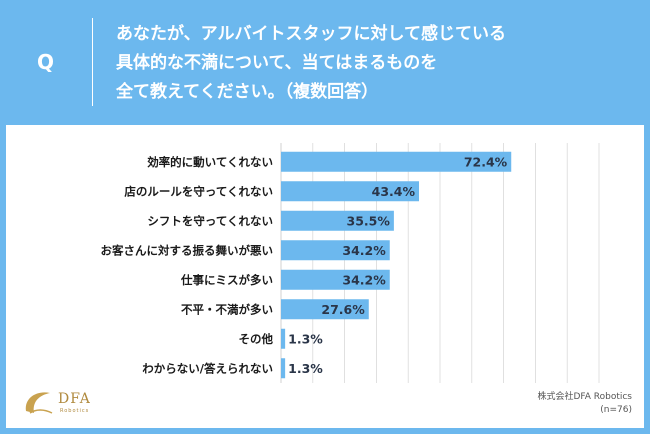  I want to click on logo-subtext: Robotics, so click(75, 411).